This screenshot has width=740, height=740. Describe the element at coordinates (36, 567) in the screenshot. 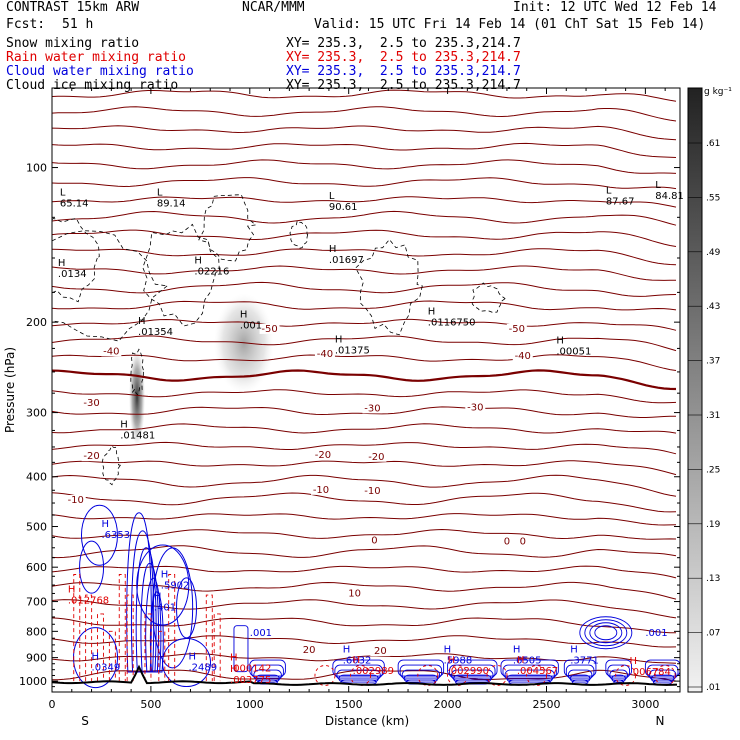

I see `y-tick-label: 600` at that location.